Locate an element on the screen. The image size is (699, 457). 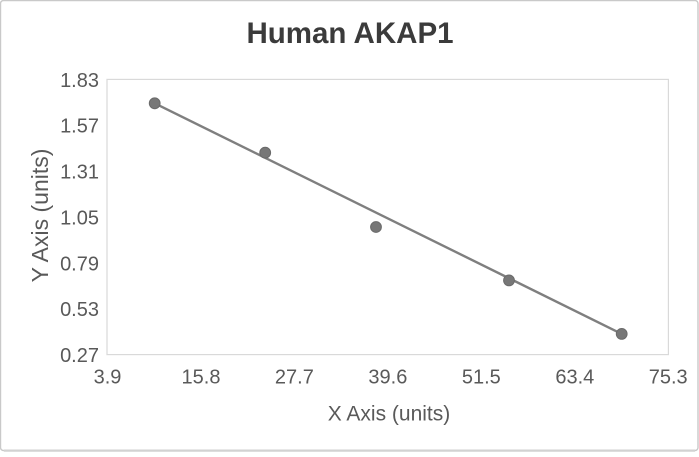
svg-text: 3.9 is located at coordinates (108, 377).